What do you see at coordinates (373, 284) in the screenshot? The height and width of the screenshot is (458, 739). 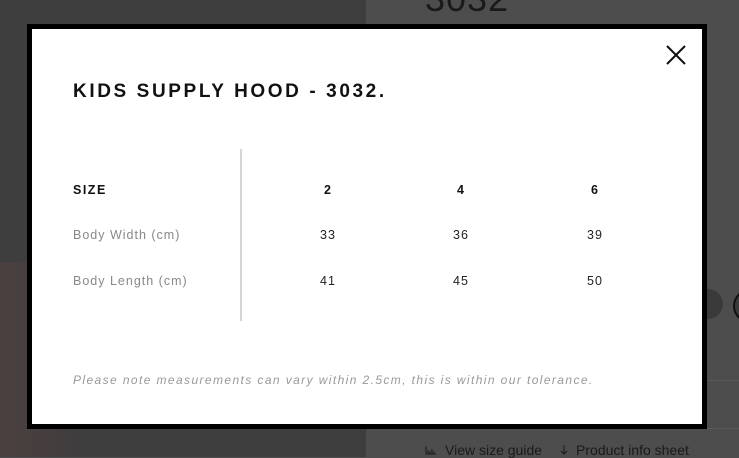 I see `table-row: Body Length (cm) 41 45 50` at bounding box center [373, 284].